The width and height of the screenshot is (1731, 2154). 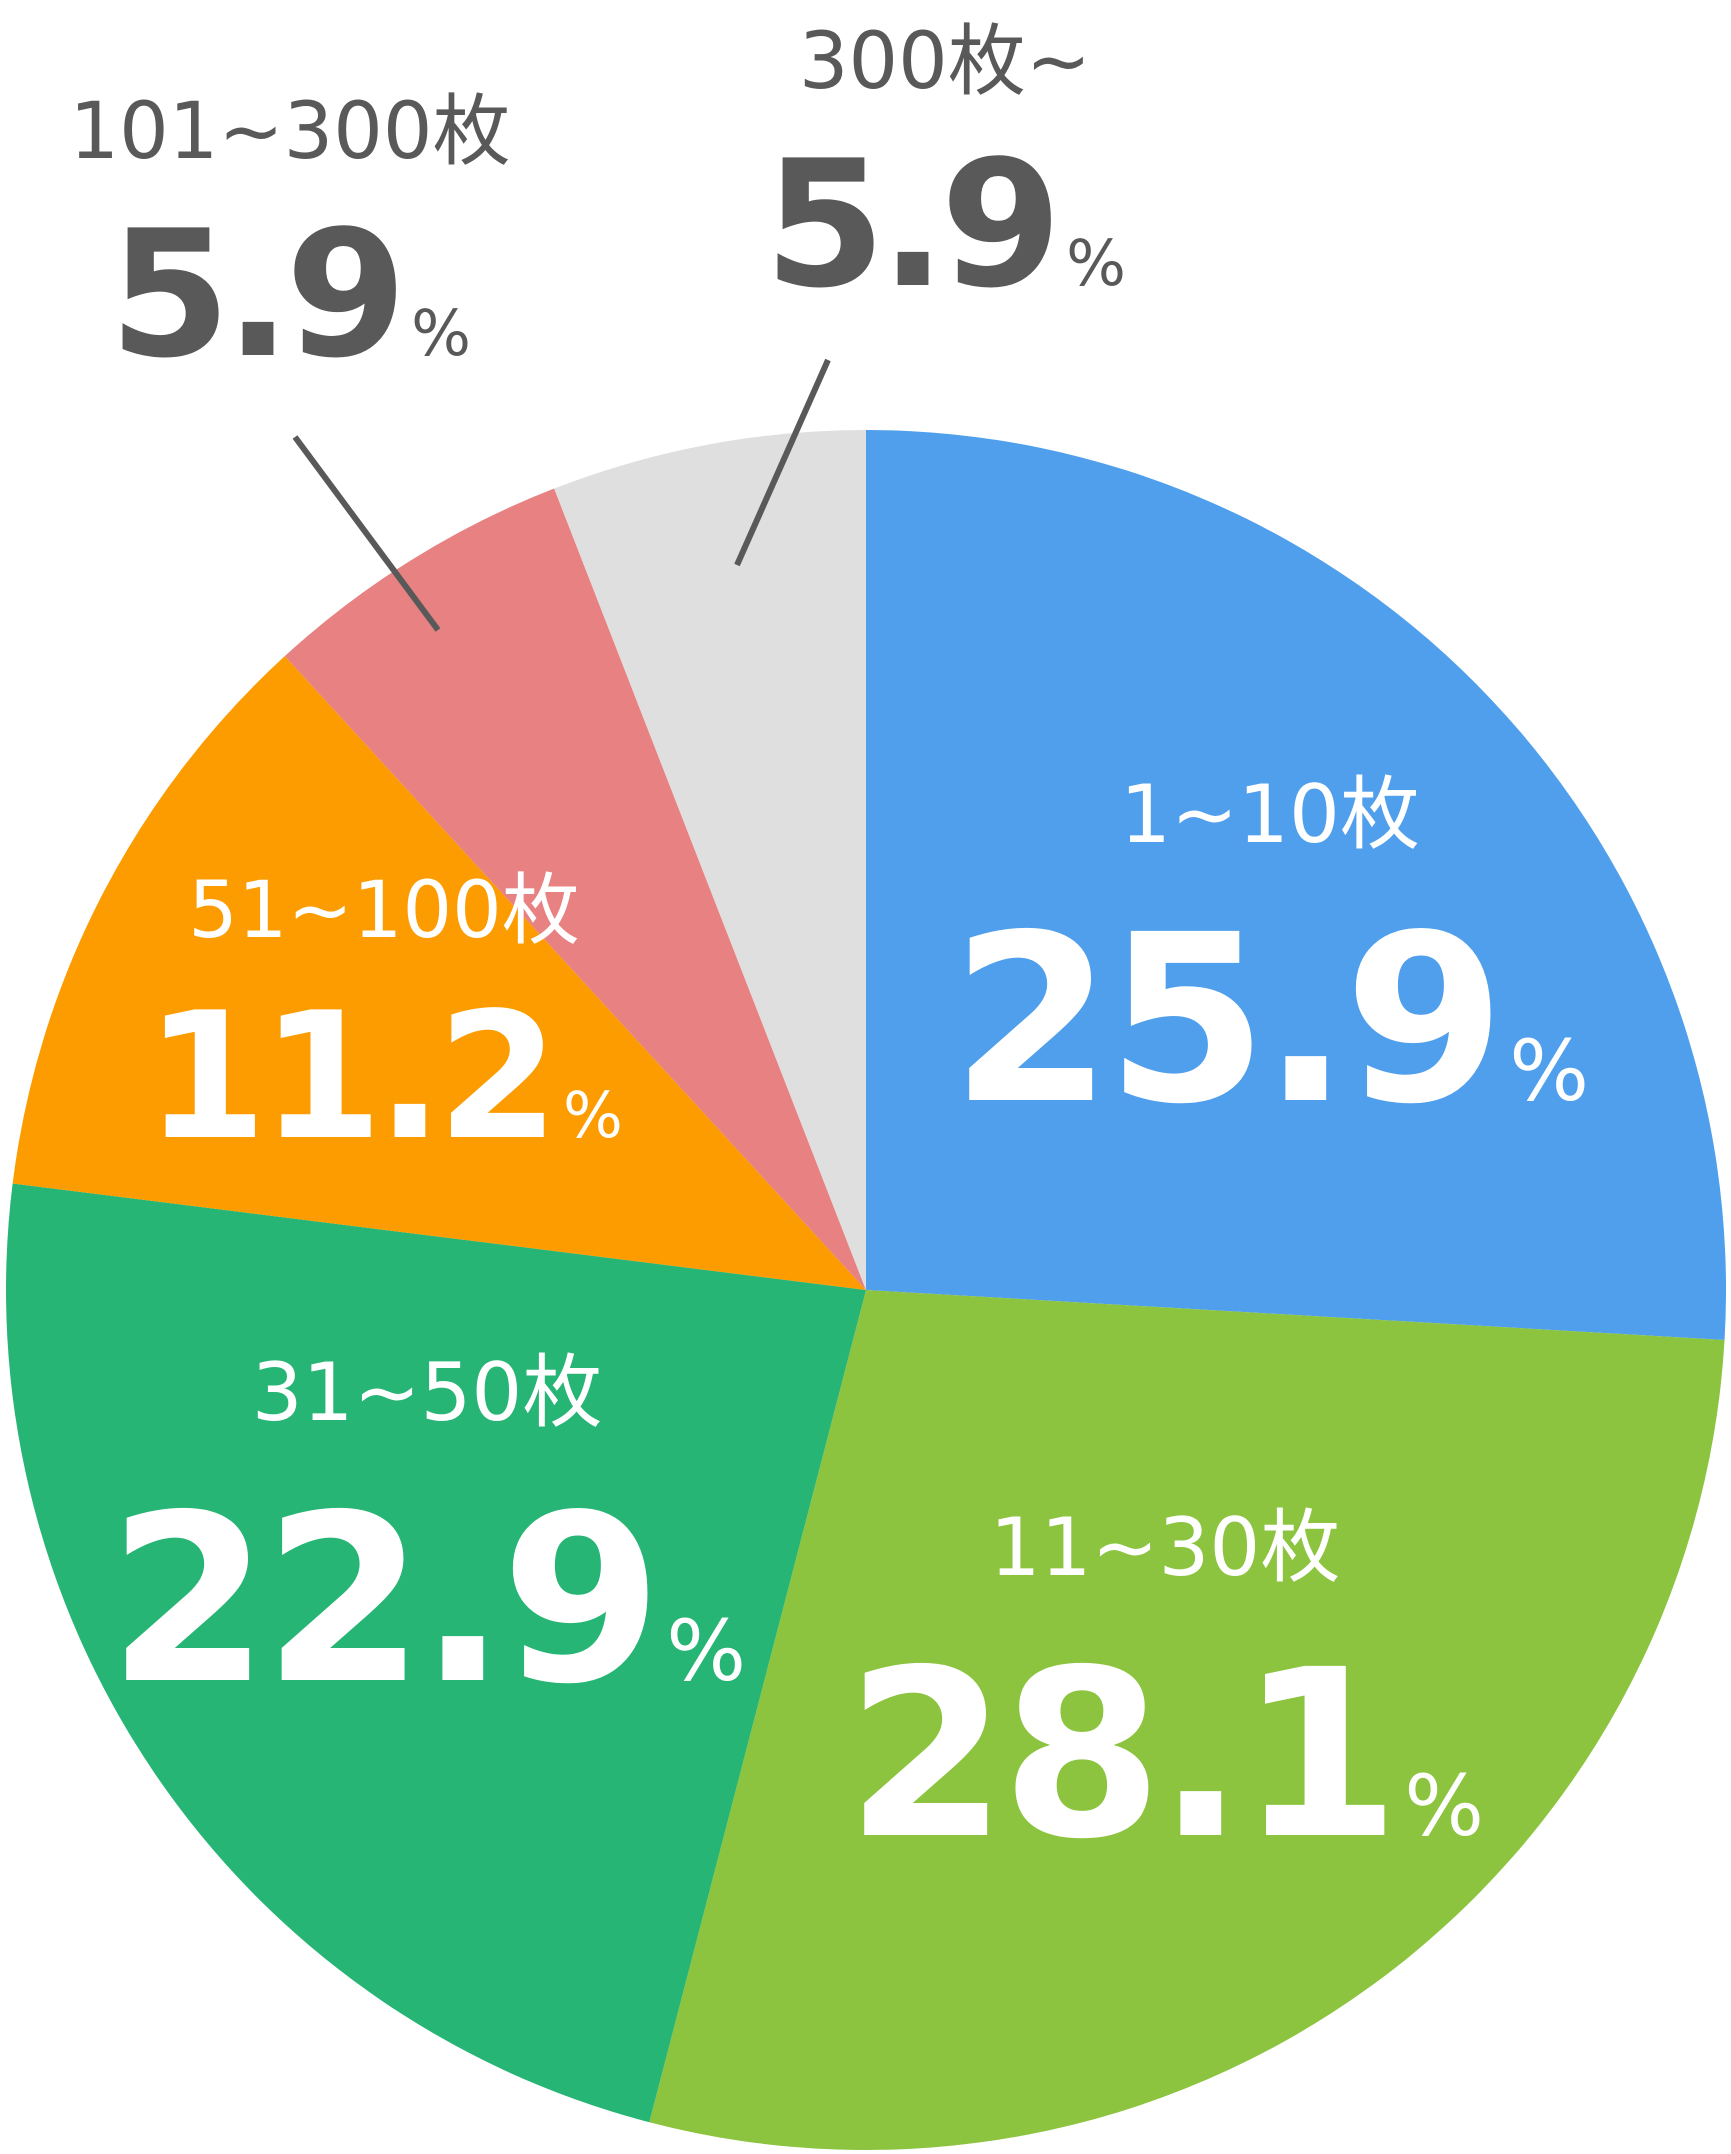 What do you see at coordinates (384, 1077) in the screenshot?
I see `slice-value-51-100: 11.2%` at bounding box center [384, 1077].